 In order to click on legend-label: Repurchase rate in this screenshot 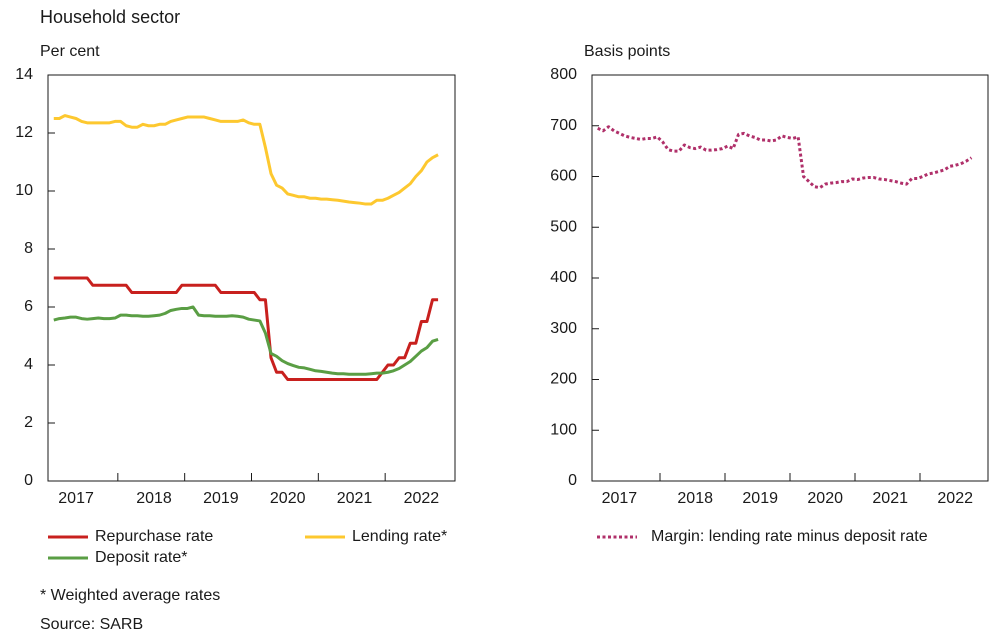, I will do `click(154, 536)`.